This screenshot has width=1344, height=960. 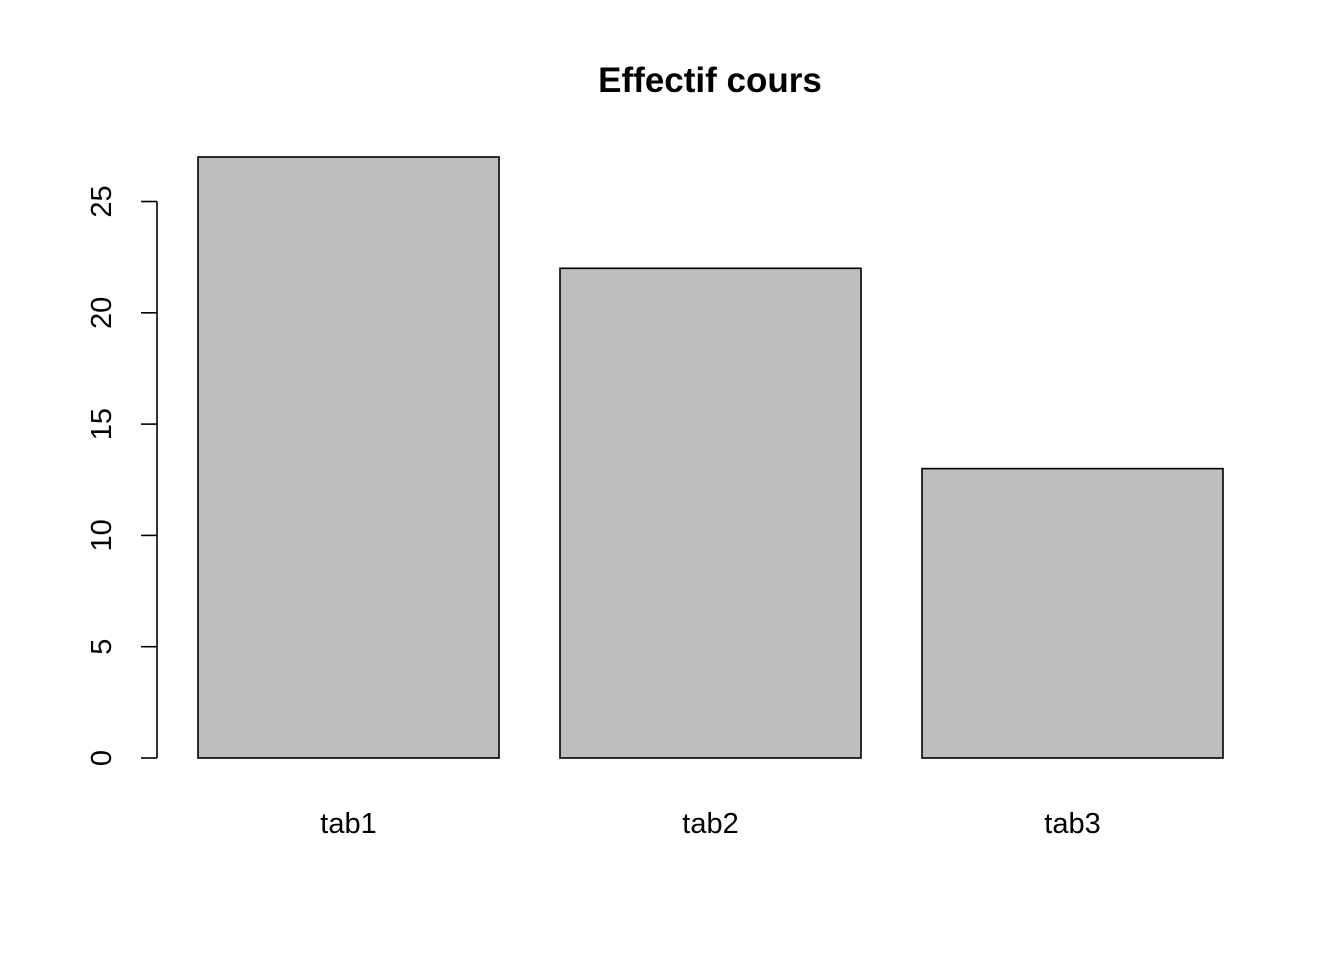 I want to click on y-tick-label: 20, so click(x=102, y=313).